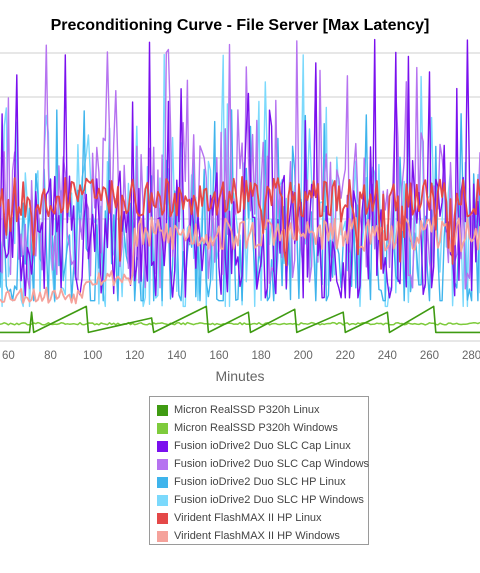 This screenshot has width=480, height=573. I want to click on legend-label: Fusion ioDrive2 Duo SLC Cap Linux, so click(262, 446).